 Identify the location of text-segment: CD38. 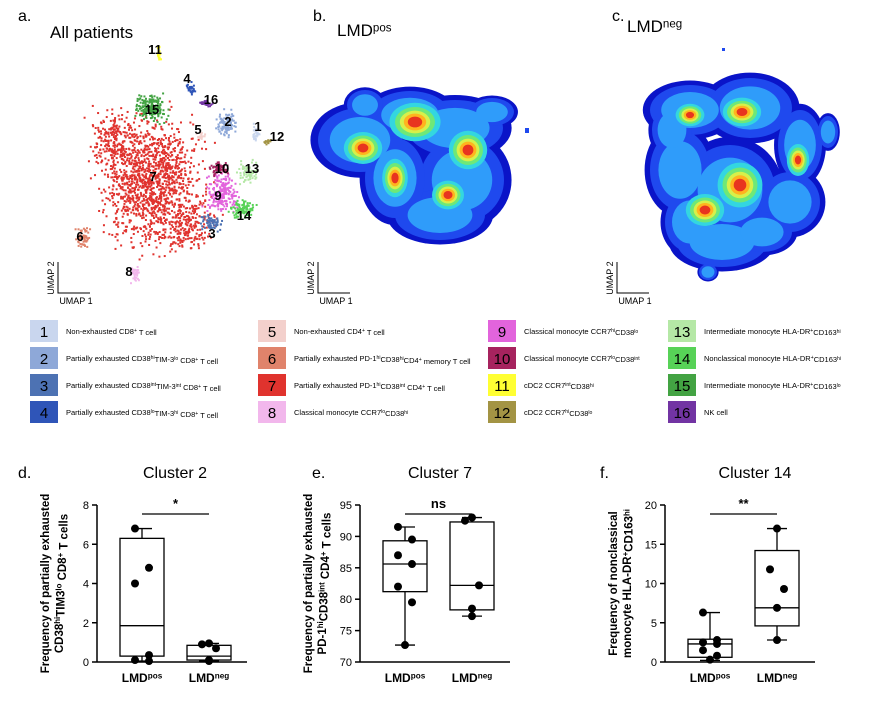
(390, 386).